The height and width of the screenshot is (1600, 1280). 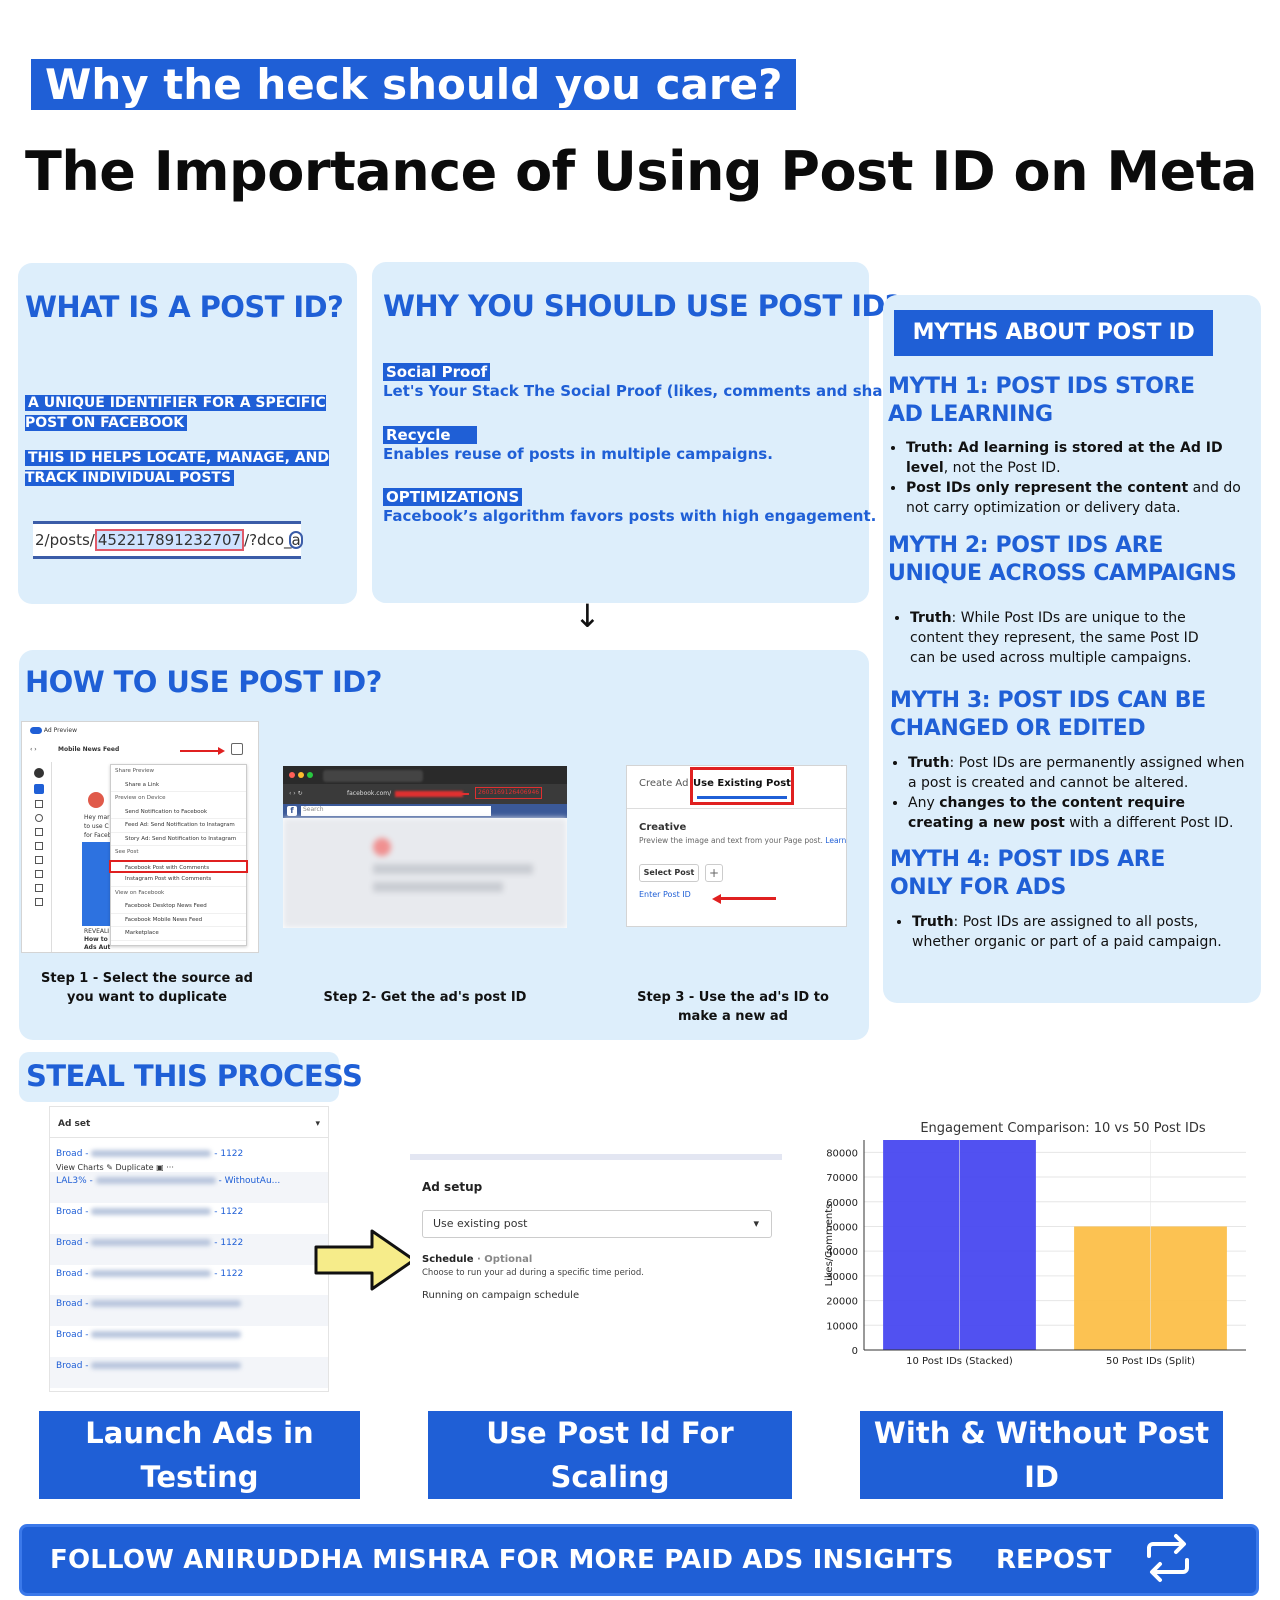 What do you see at coordinates (369, 793) in the screenshot?
I see `address-url: facebook.com/` at bounding box center [369, 793].